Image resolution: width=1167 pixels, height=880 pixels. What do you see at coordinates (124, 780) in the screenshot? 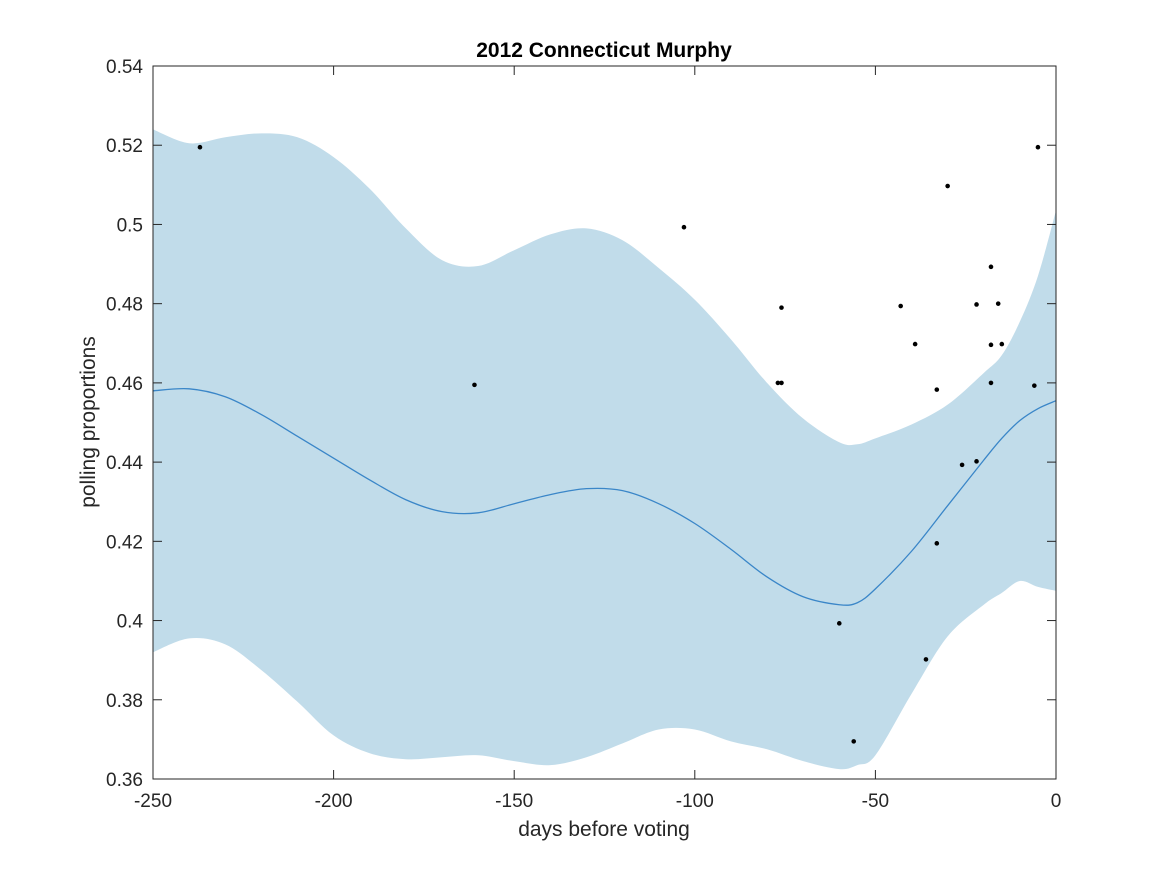
I see `y-tick-label: 0.36` at bounding box center [124, 780].